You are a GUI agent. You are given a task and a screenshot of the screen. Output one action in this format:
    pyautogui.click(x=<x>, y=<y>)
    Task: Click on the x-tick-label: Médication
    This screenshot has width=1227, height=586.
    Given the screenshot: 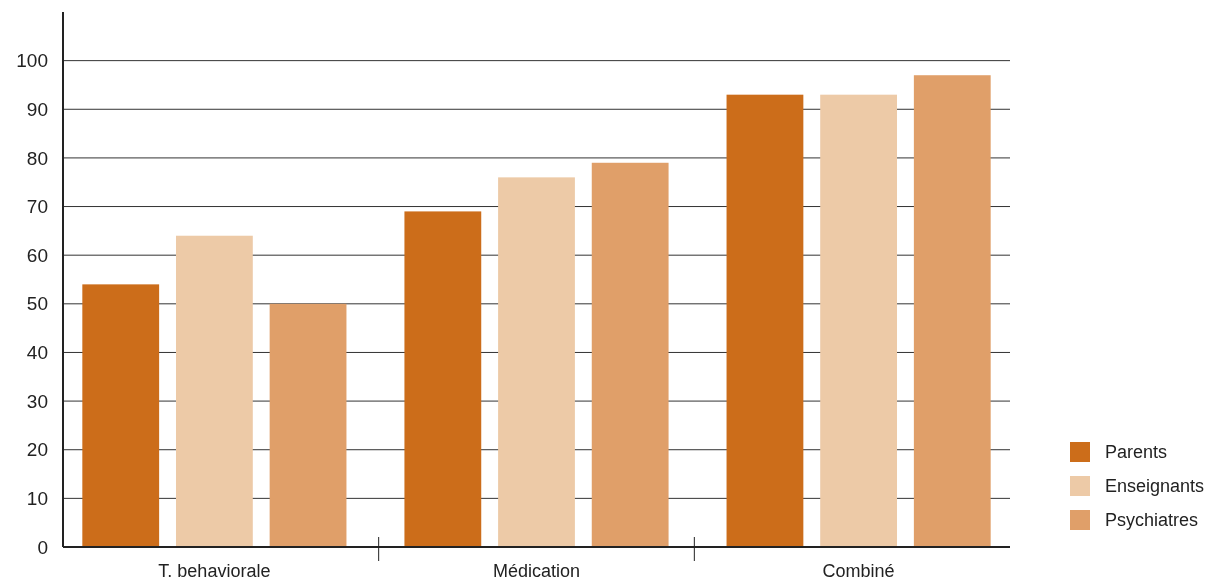 What is the action you would take?
    pyautogui.click(x=536, y=571)
    